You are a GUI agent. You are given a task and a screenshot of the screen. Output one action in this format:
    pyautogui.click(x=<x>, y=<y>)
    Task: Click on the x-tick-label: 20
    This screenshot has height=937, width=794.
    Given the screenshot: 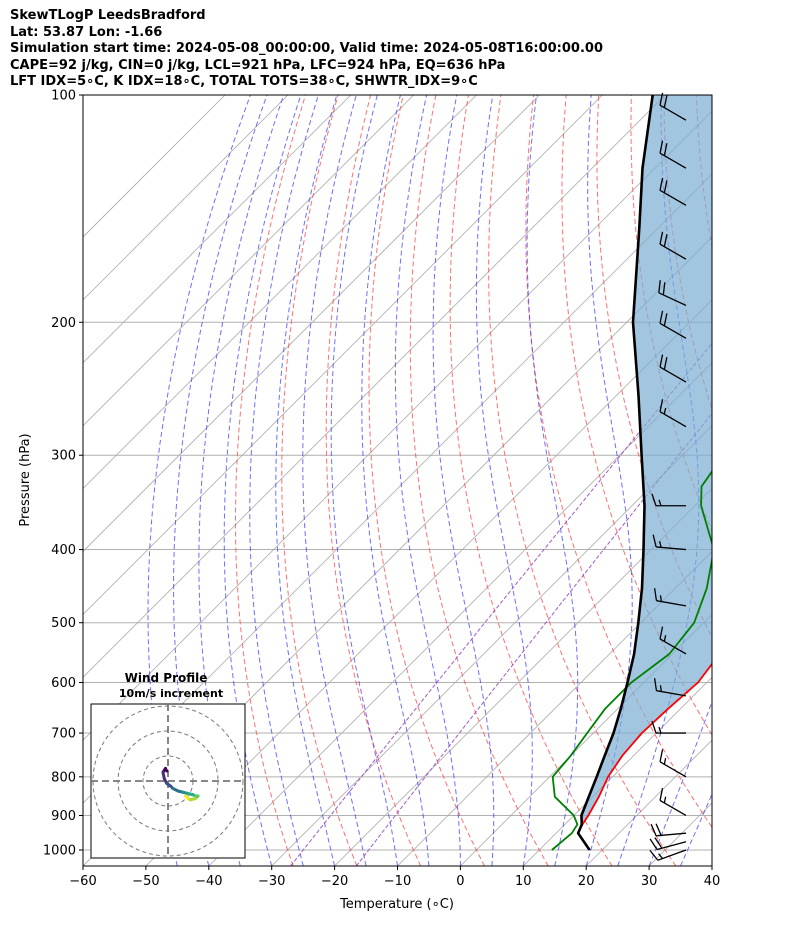 What is the action you would take?
    pyautogui.click(x=586, y=881)
    